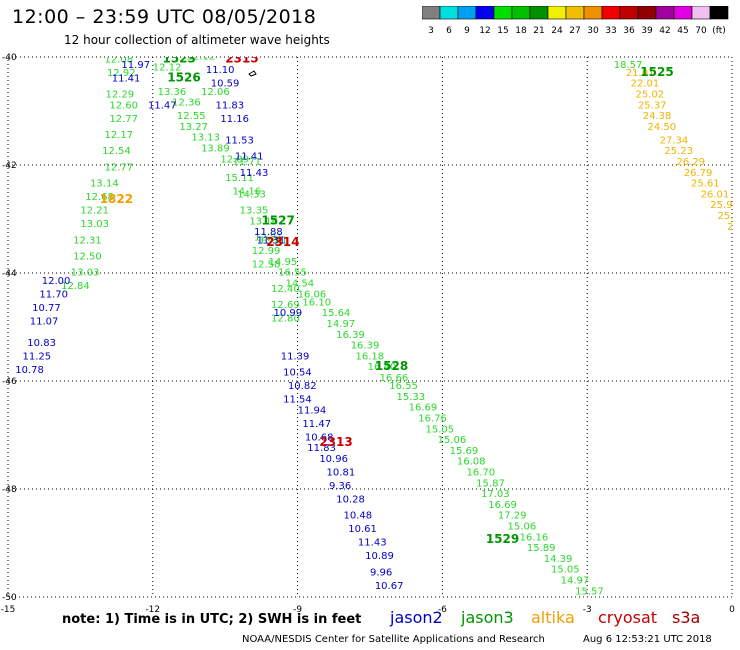 This screenshot has height=650, width=740. Describe the element at coordinates (442, 610) in the screenshot. I see `x-tick-label: -6` at that location.